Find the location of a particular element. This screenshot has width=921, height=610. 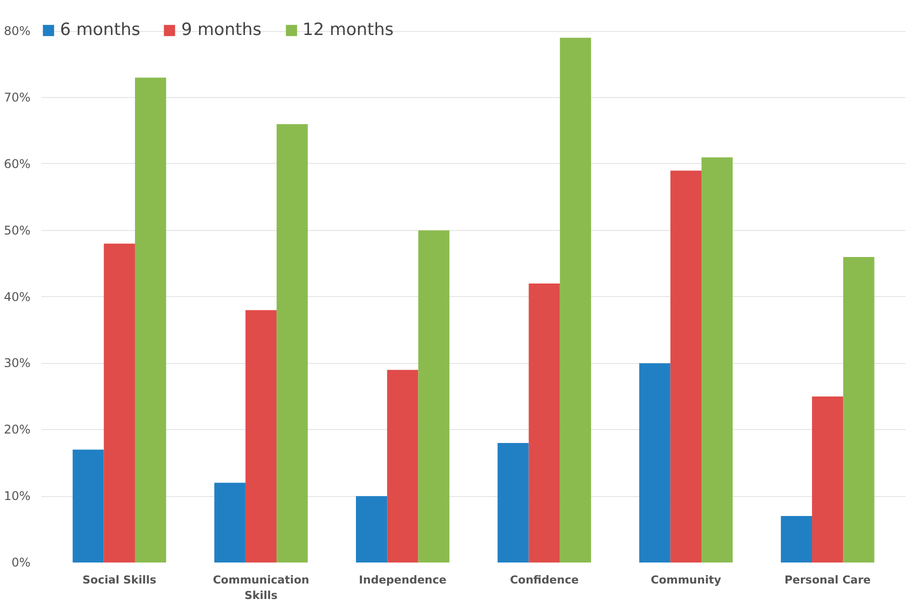

legend-label: 12 months is located at coordinates (348, 30).